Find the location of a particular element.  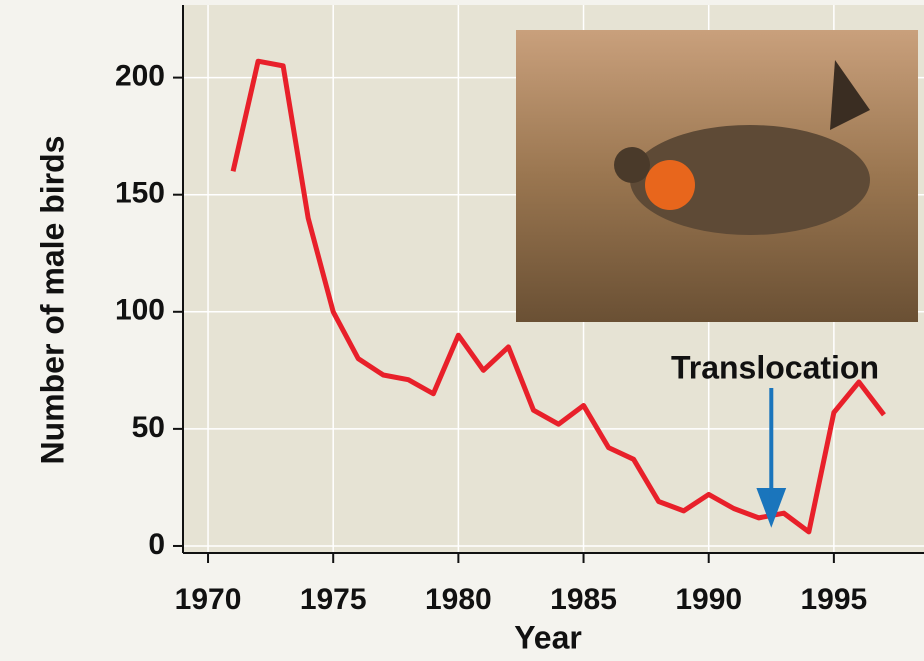

y-tick-label: 0 is located at coordinates (156, 544).